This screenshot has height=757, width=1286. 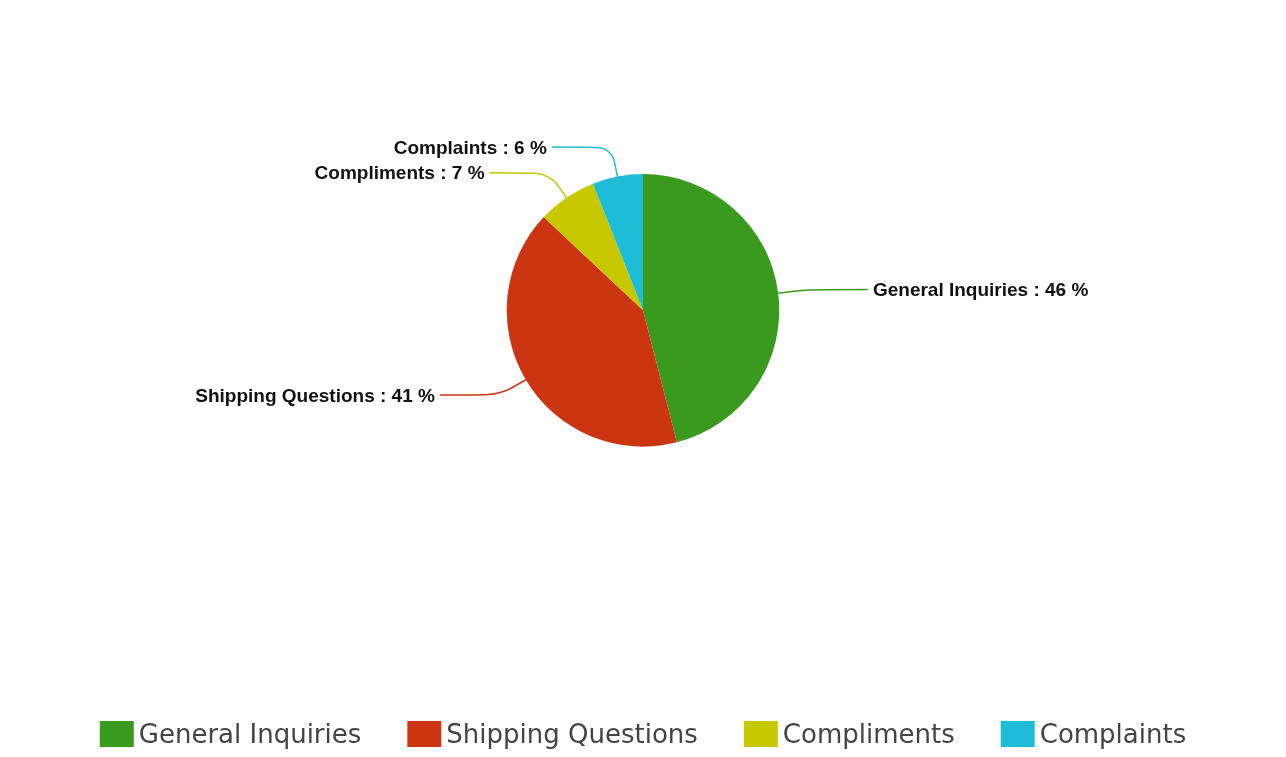 What do you see at coordinates (1113, 734) in the screenshot?
I see `legend-label: Complaints` at bounding box center [1113, 734].